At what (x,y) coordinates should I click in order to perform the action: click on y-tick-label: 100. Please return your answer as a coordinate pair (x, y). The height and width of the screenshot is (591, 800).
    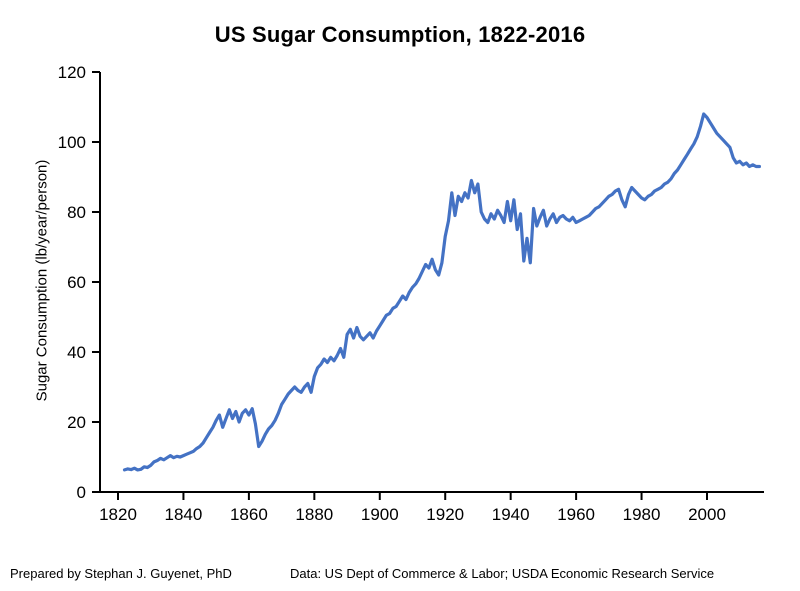
    Looking at the image, I should click on (72, 142).